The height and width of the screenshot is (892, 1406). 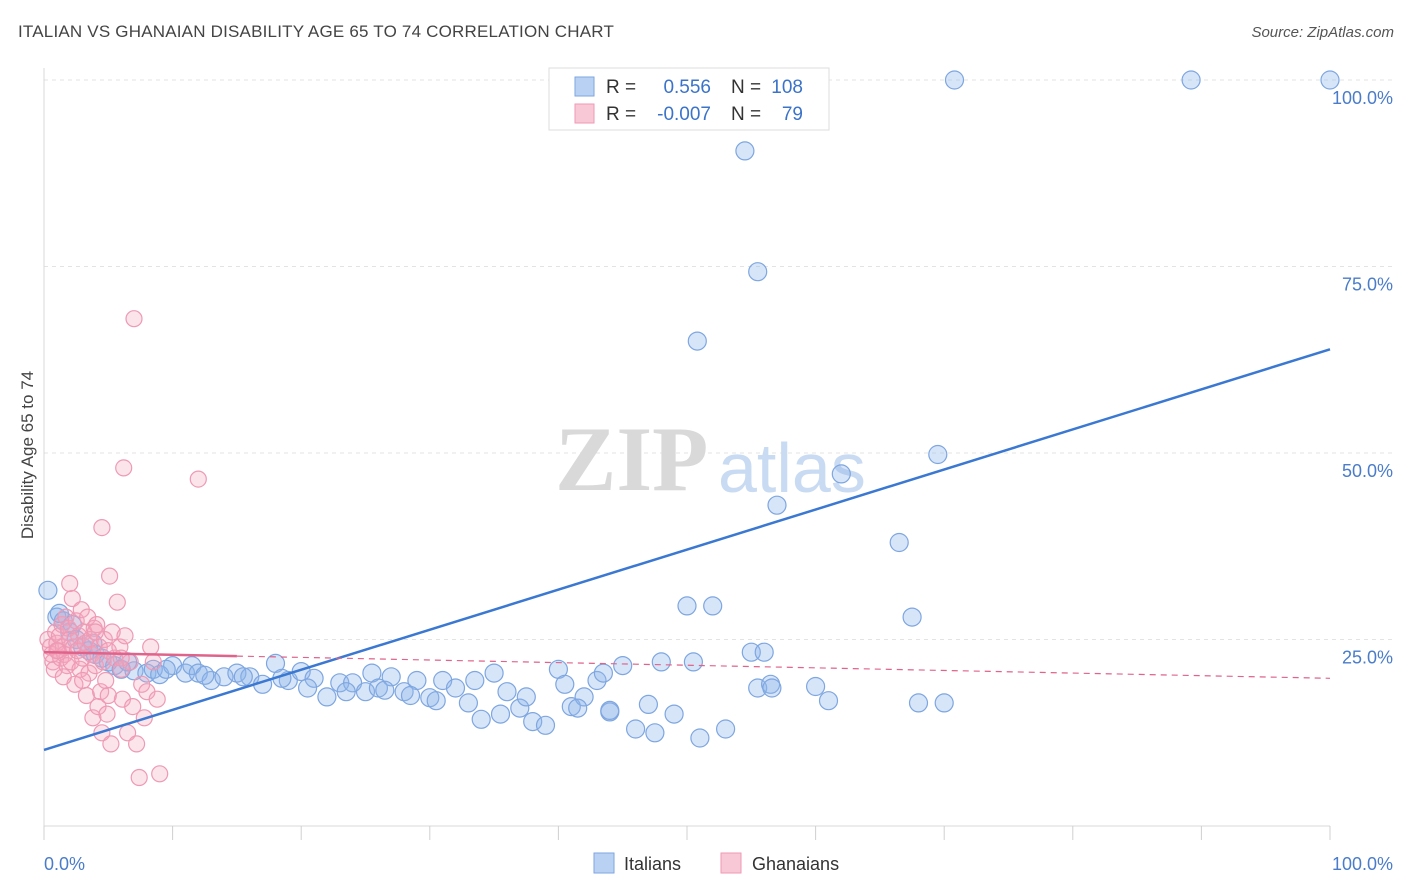 I want to click on y-tick-label-1: 50.0%, so click(x=1367, y=471).